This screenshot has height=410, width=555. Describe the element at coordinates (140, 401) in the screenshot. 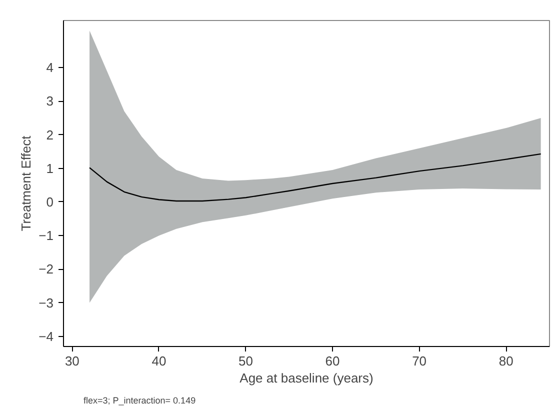

I see `text: flex=3; P_interaction= 0.149` at that location.